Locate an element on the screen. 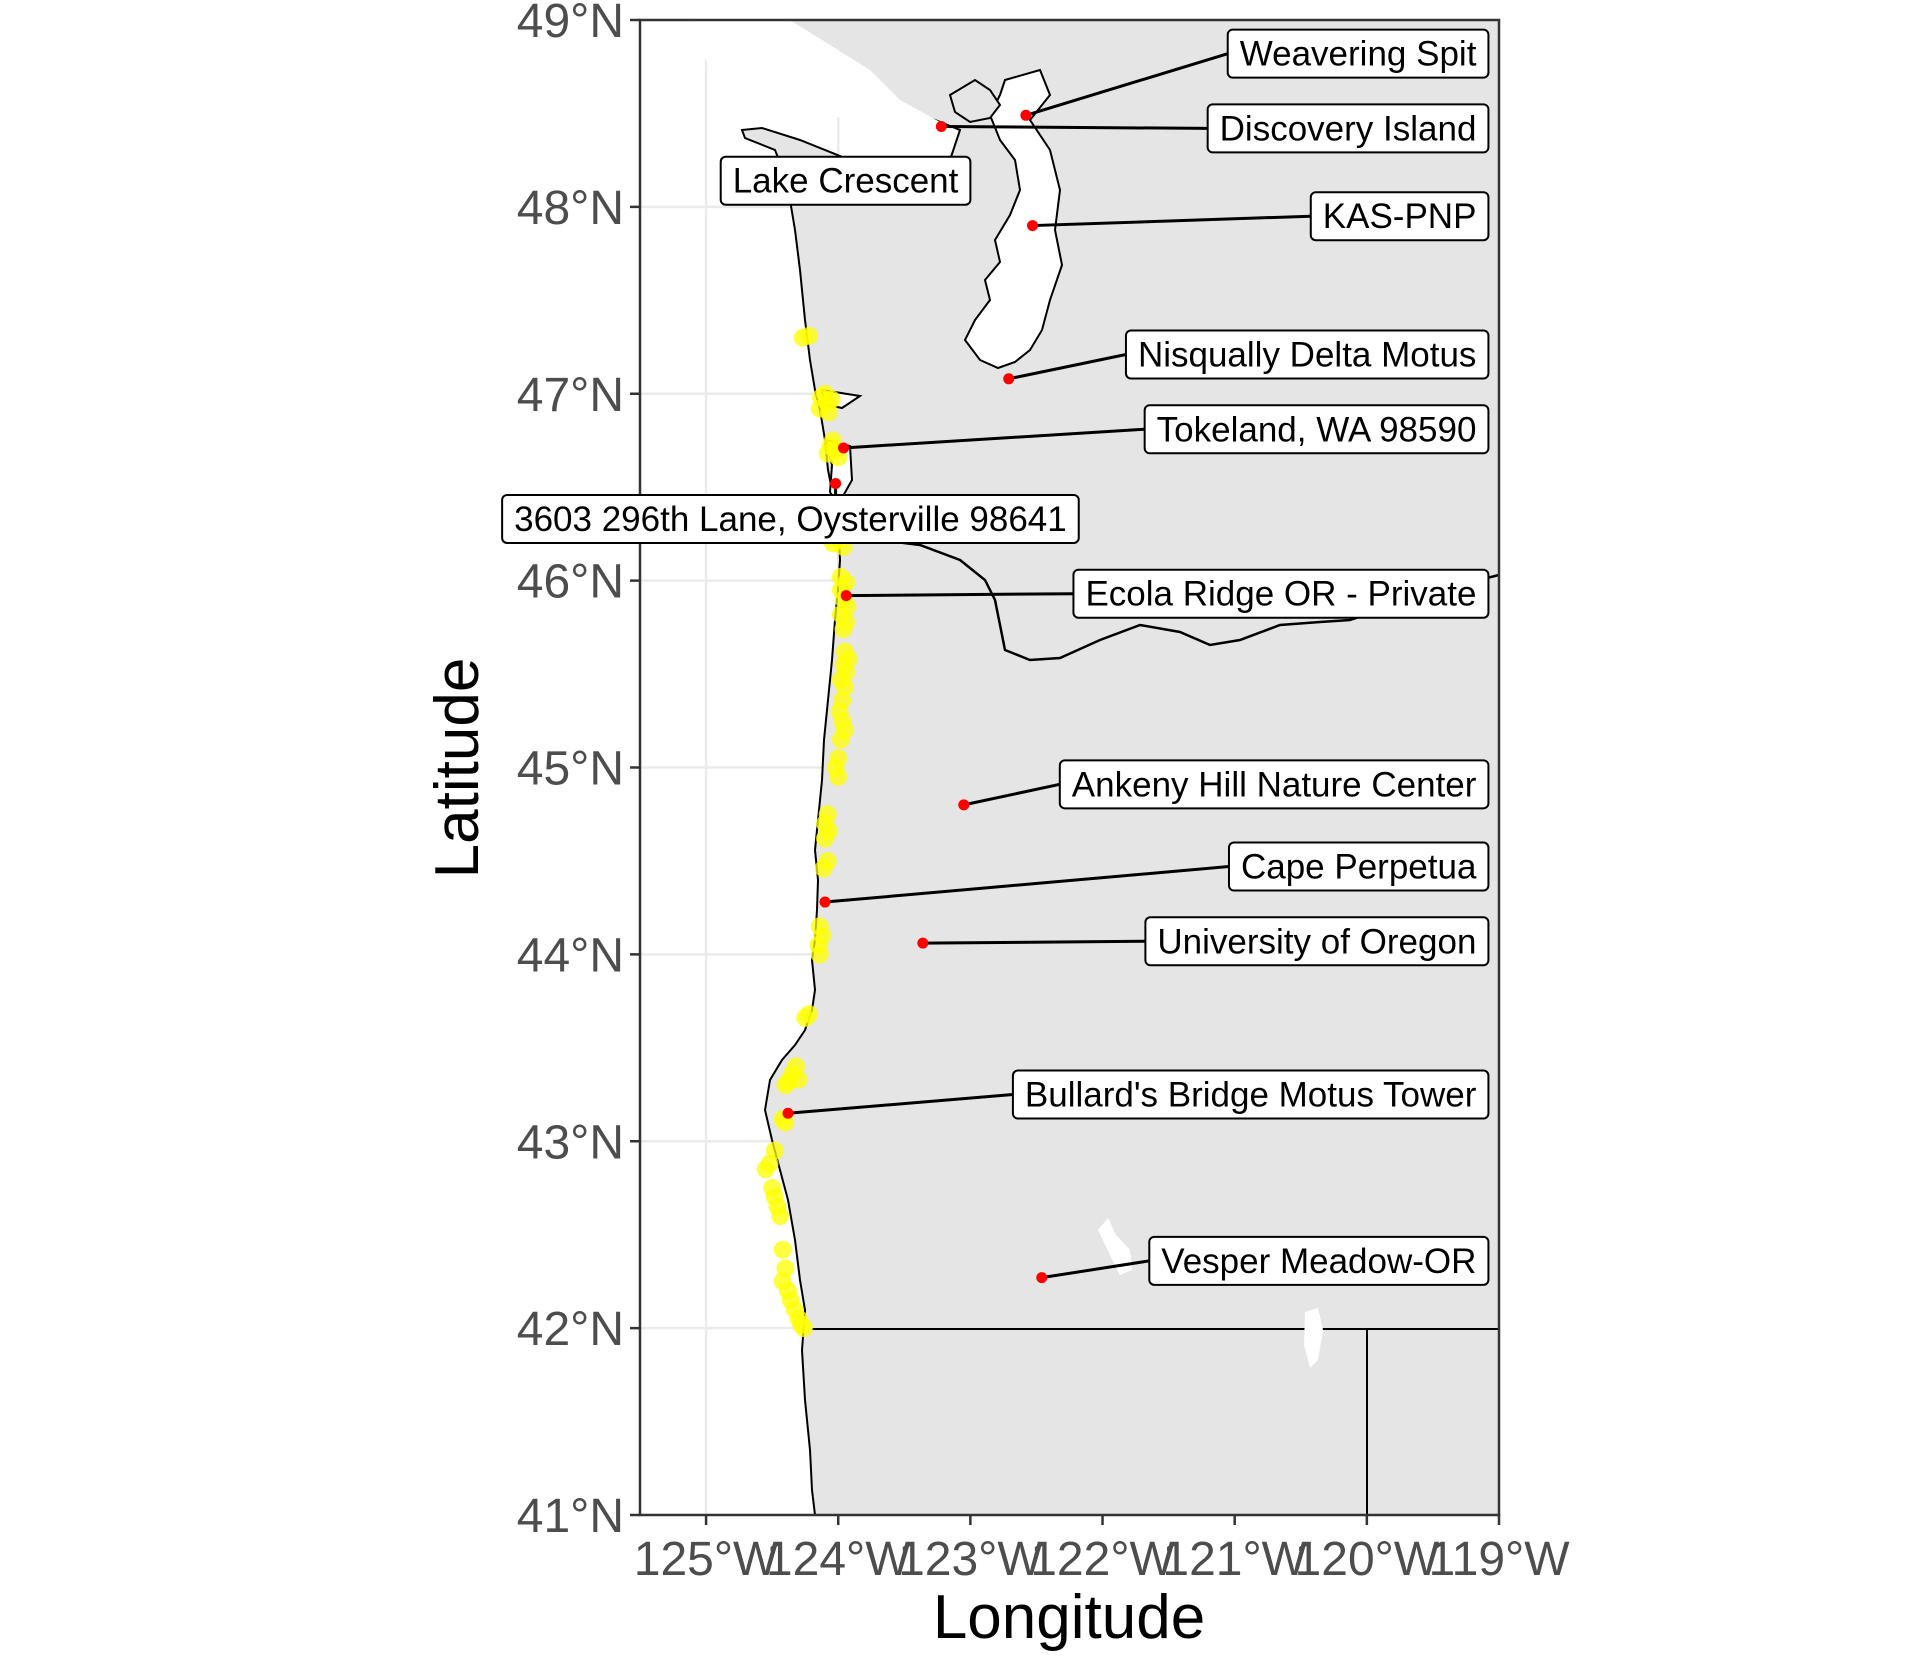 The width and height of the screenshot is (1920, 1664). klamath-lake-water is located at coordinates (1115, 1246).